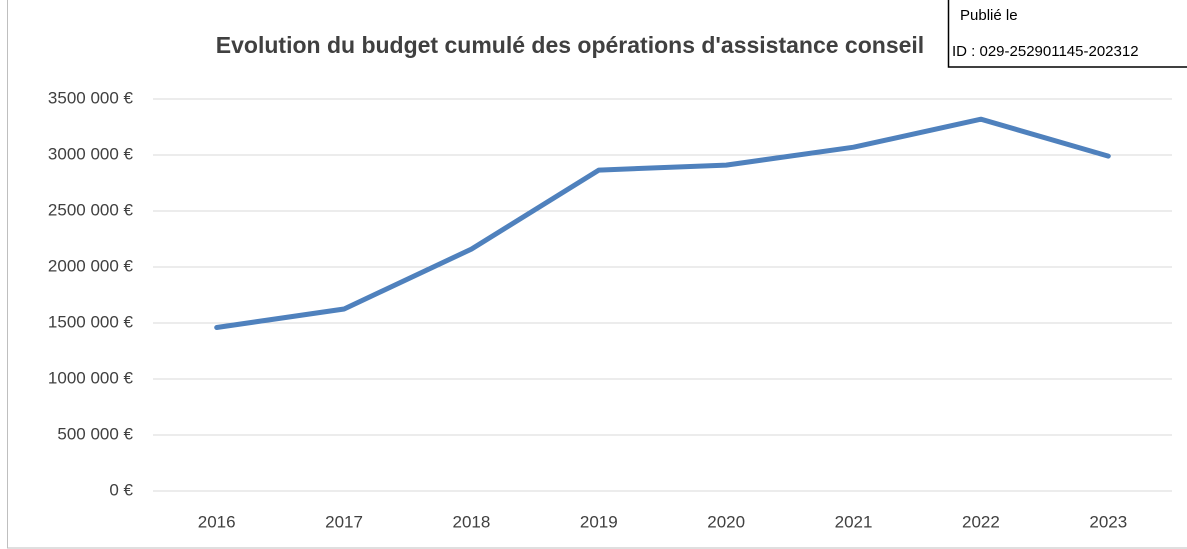  Describe the element at coordinates (91, 209) in the screenshot. I see `y-tick-label: 2500 000 €` at that location.